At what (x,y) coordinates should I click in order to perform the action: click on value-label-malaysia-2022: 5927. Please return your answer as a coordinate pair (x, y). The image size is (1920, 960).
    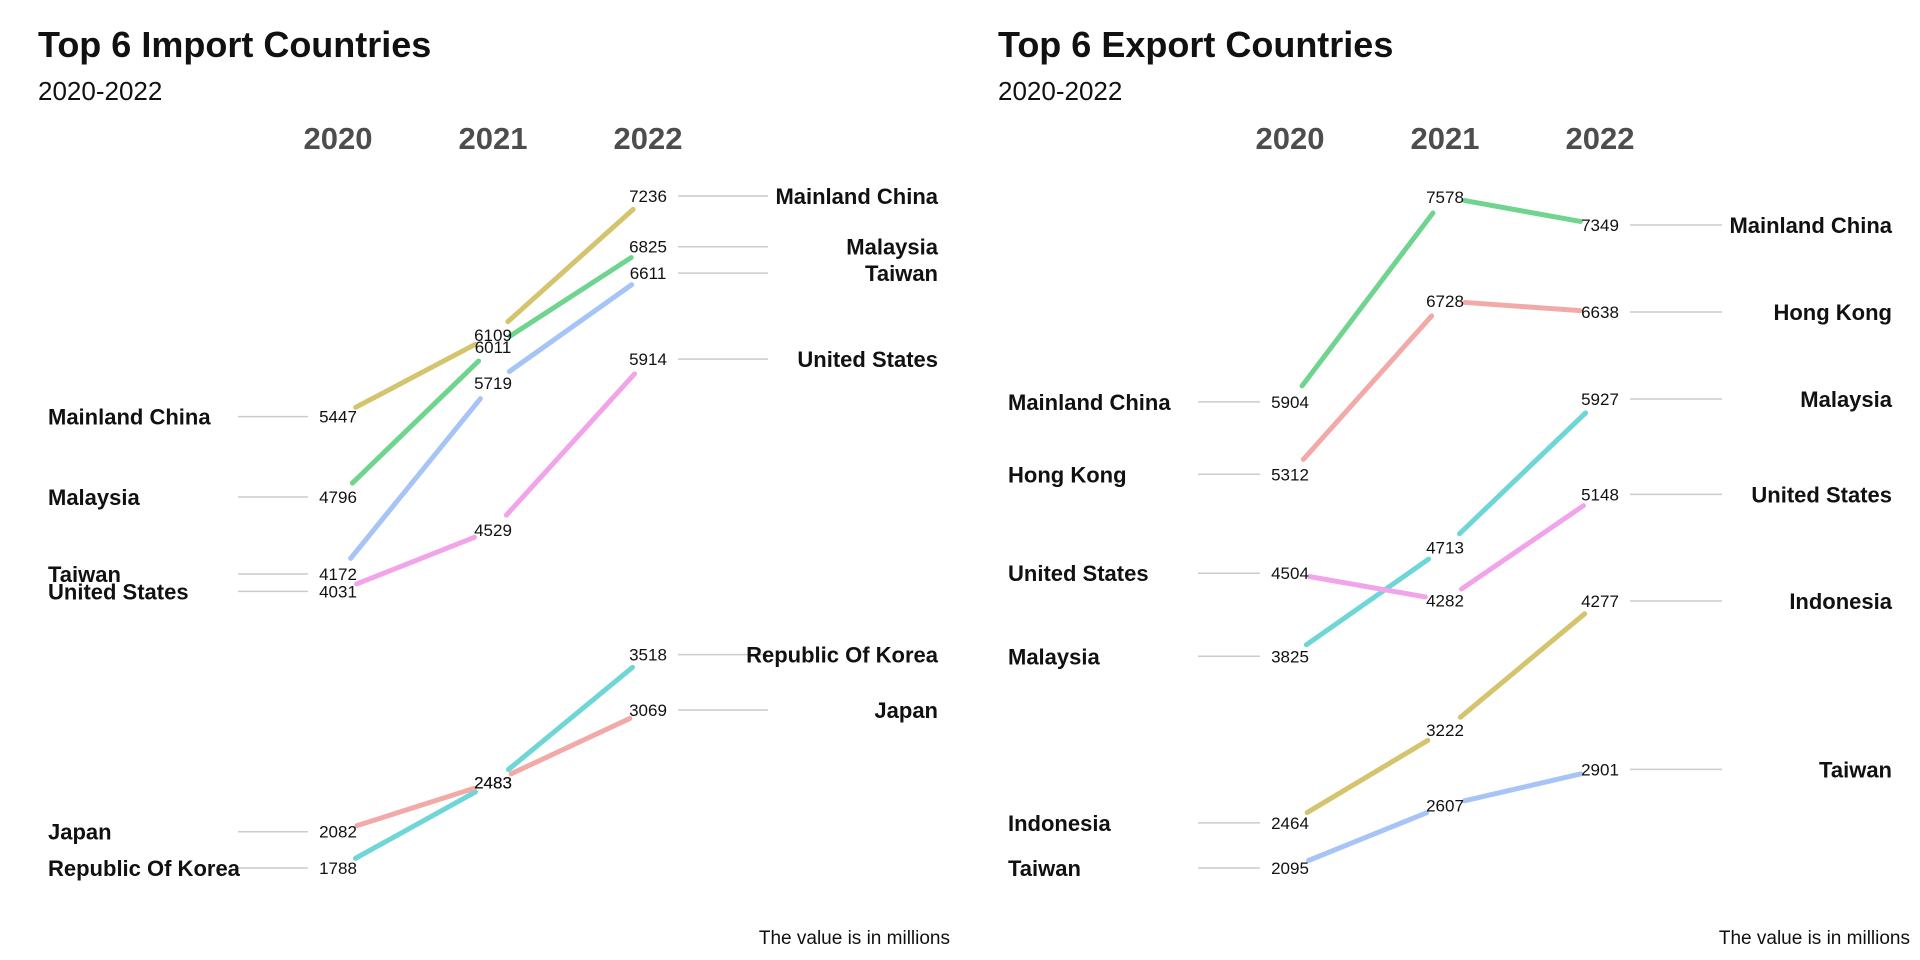
    Looking at the image, I should click on (1600, 399).